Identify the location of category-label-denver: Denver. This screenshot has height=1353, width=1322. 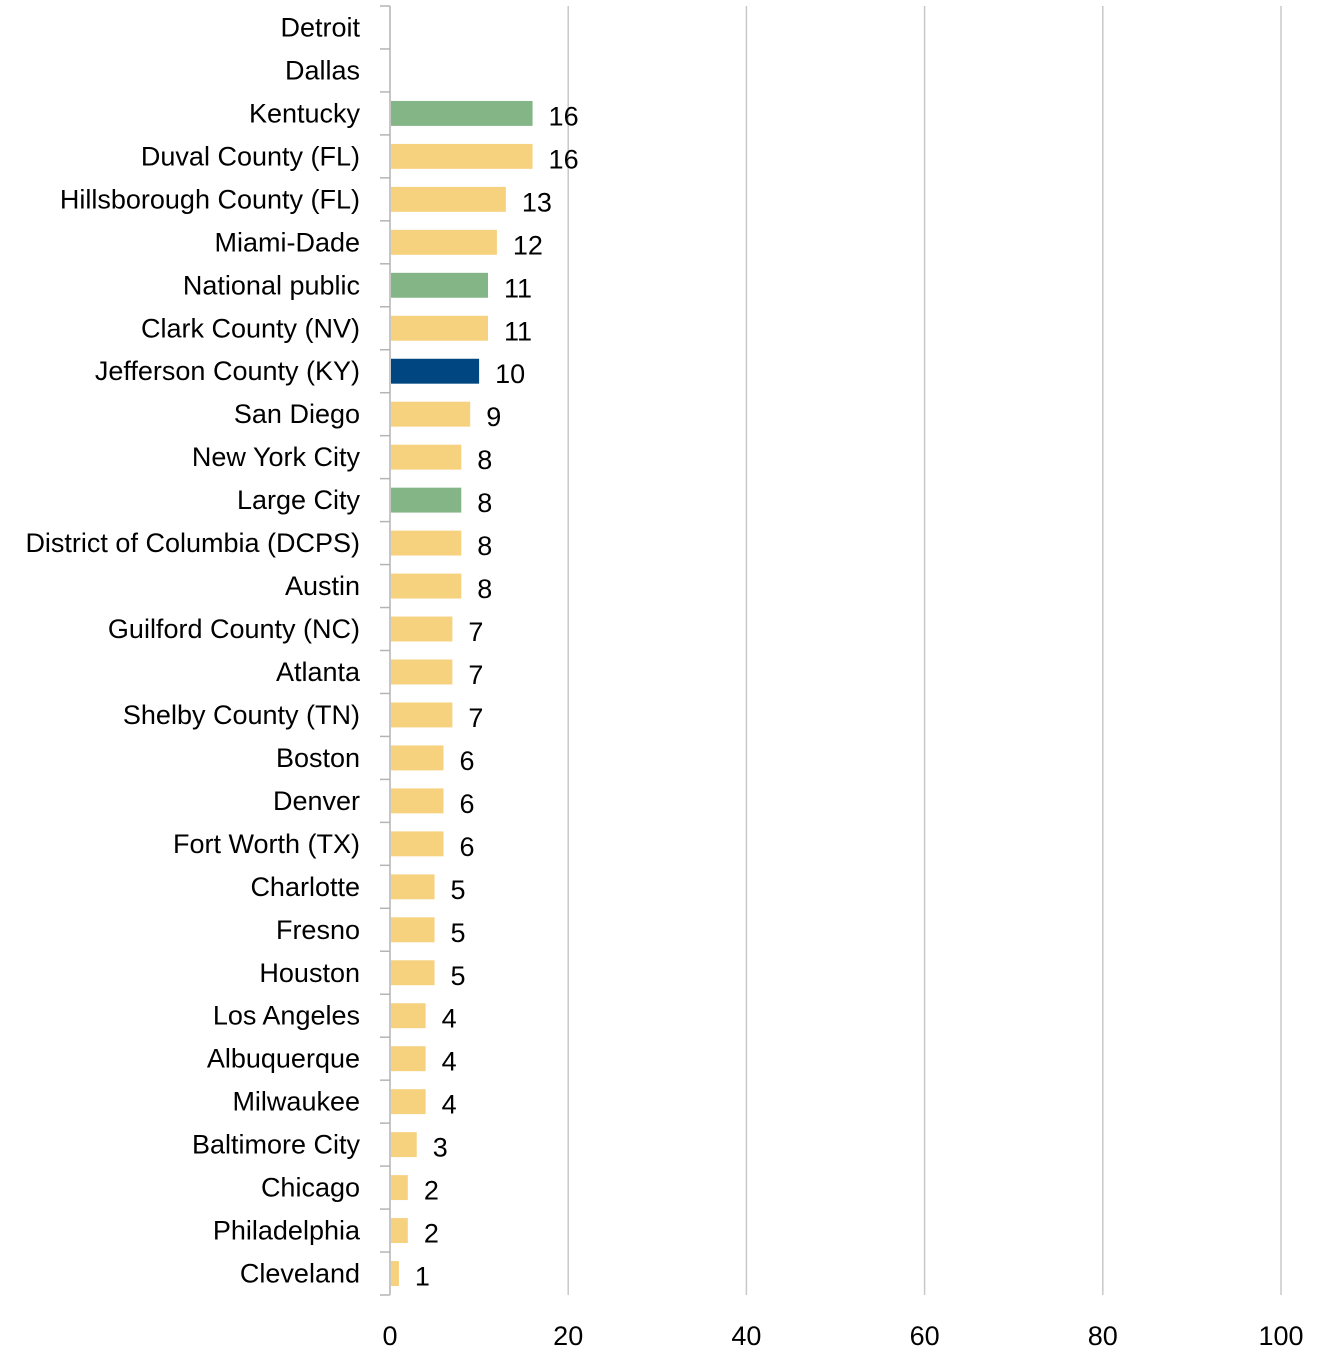
(316, 801).